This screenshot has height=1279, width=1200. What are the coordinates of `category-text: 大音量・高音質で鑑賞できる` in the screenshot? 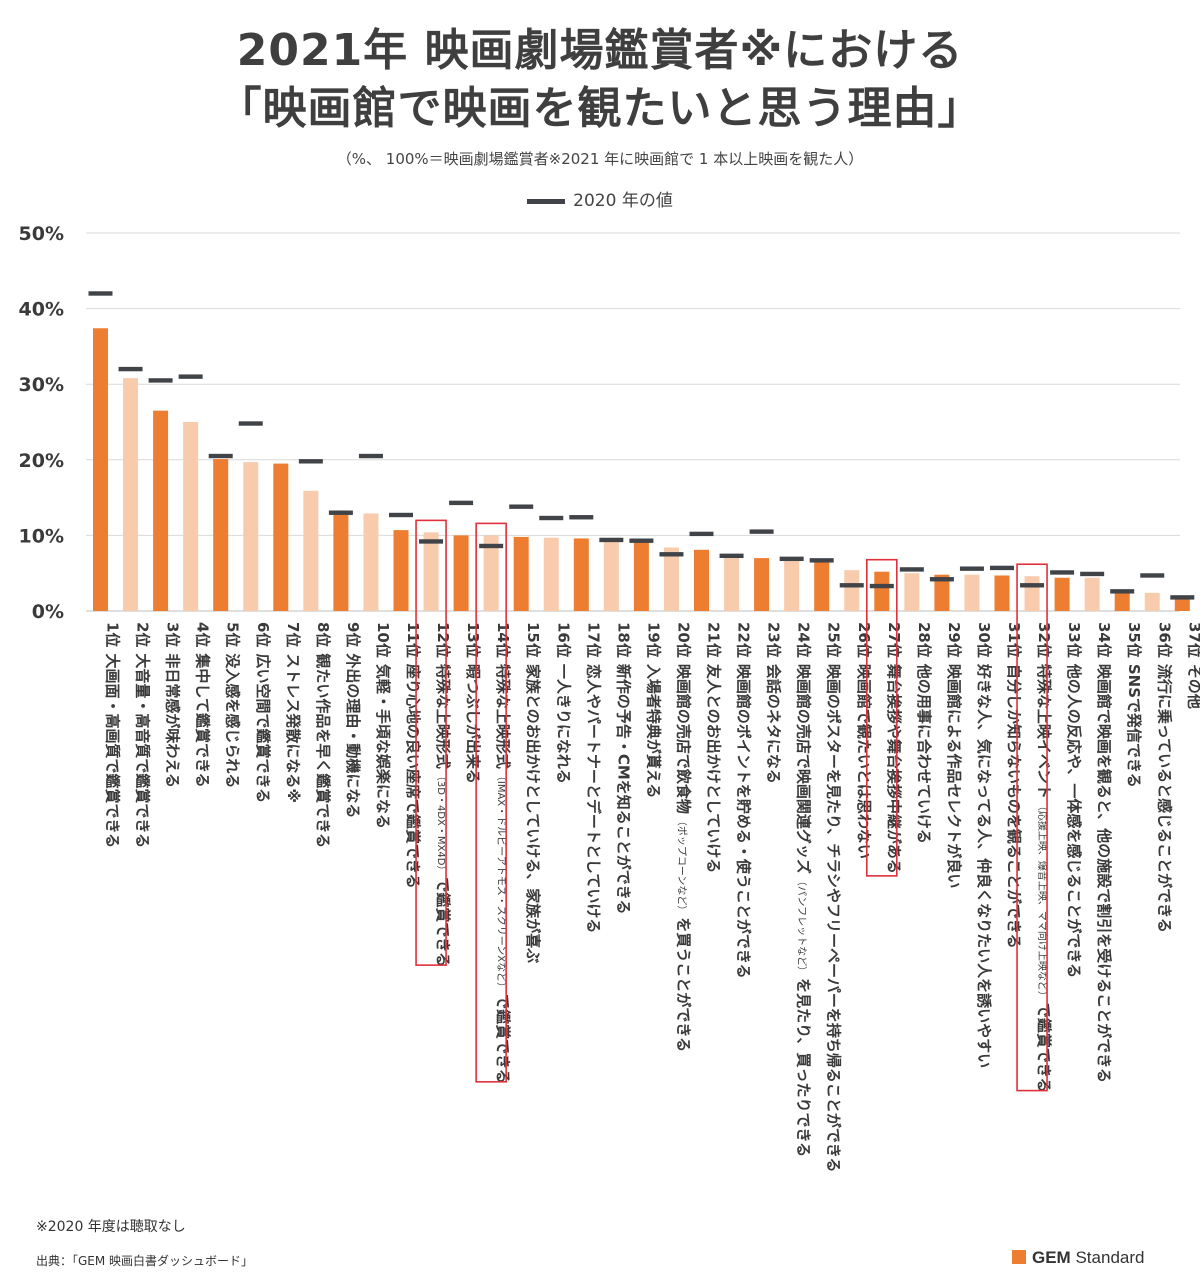 It's located at (143, 750).